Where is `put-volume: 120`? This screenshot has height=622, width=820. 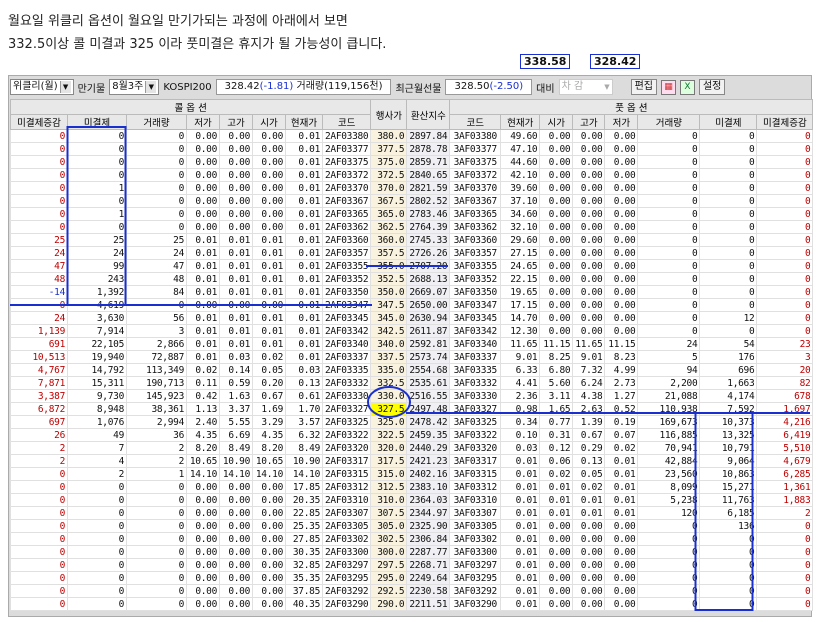 put-volume: 120 is located at coordinates (669, 513).